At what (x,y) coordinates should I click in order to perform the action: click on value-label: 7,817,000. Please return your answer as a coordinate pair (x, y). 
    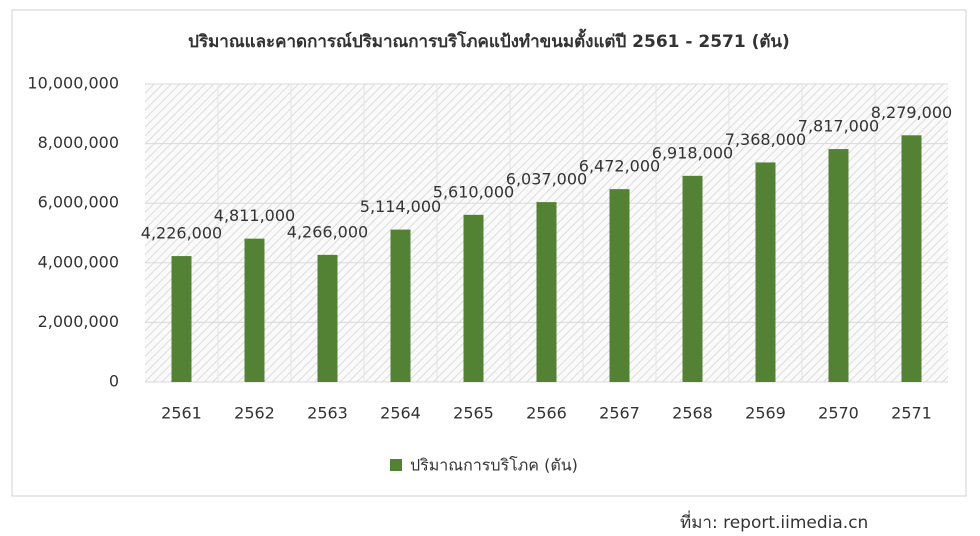
    Looking at the image, I should click on (838, 126).